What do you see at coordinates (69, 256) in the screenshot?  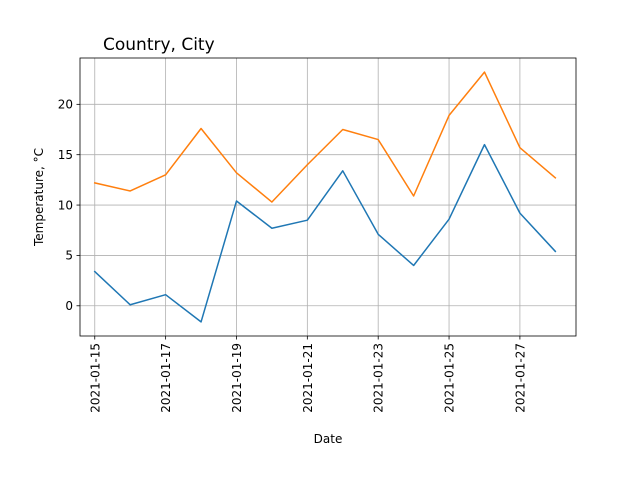 I see `y-tick-label: 5` at bounding box center [69, 256].